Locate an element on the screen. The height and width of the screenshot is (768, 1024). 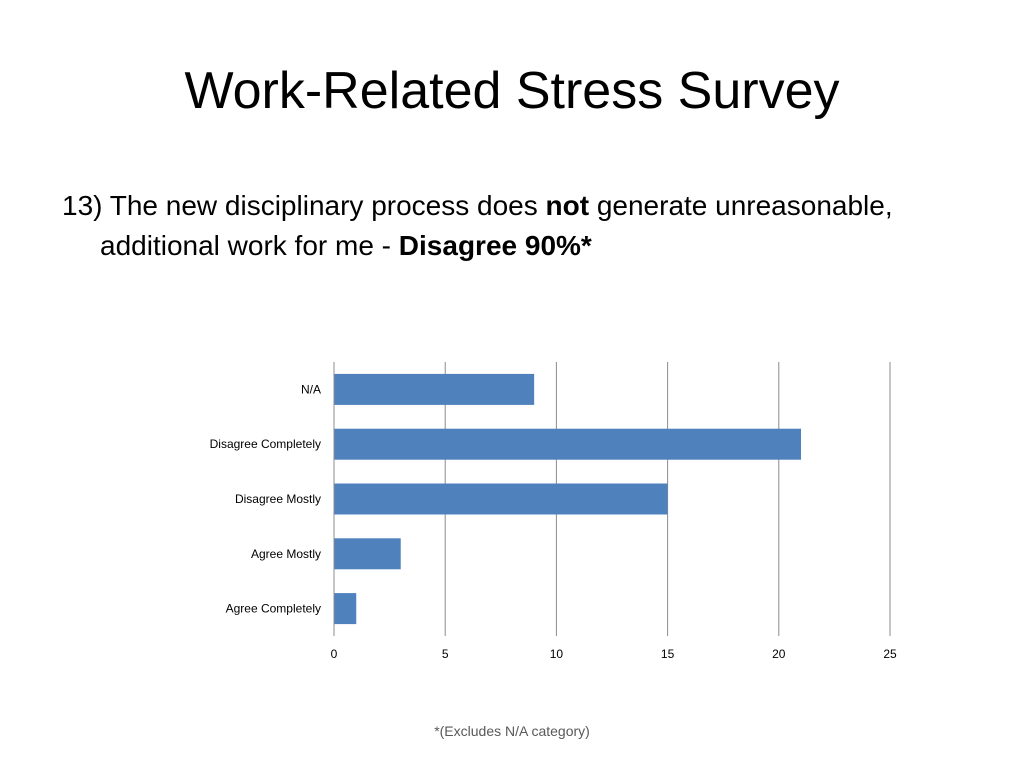
x-tick-label: 0 is located at coordinates (334, 654).